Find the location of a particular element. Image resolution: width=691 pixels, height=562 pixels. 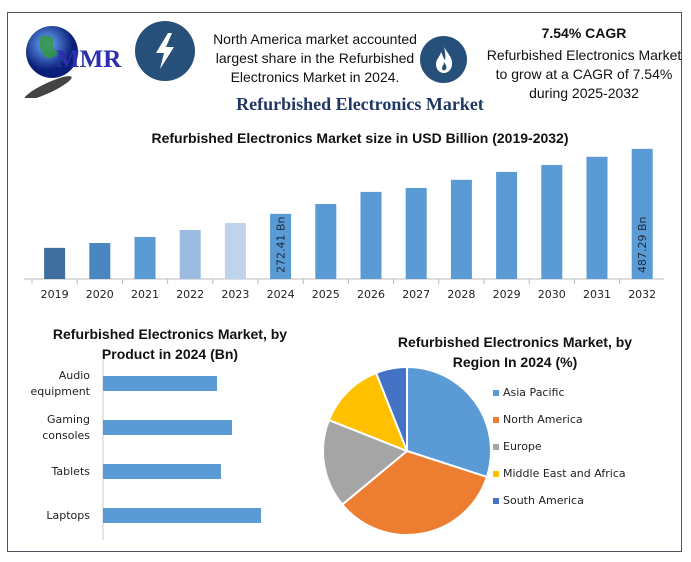

bar-2019 is located at coordinates (55, 263).